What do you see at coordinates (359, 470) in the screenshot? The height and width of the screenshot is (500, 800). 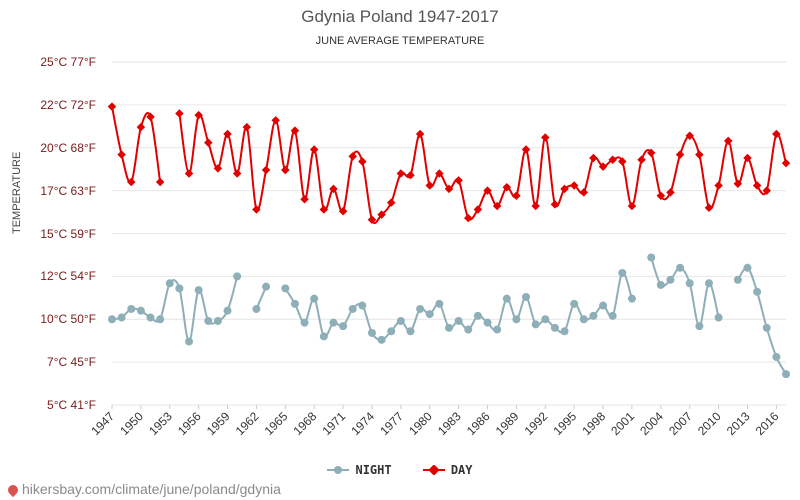 I see `legend-item-night: NIGHT` at bounding box center [359, 470].